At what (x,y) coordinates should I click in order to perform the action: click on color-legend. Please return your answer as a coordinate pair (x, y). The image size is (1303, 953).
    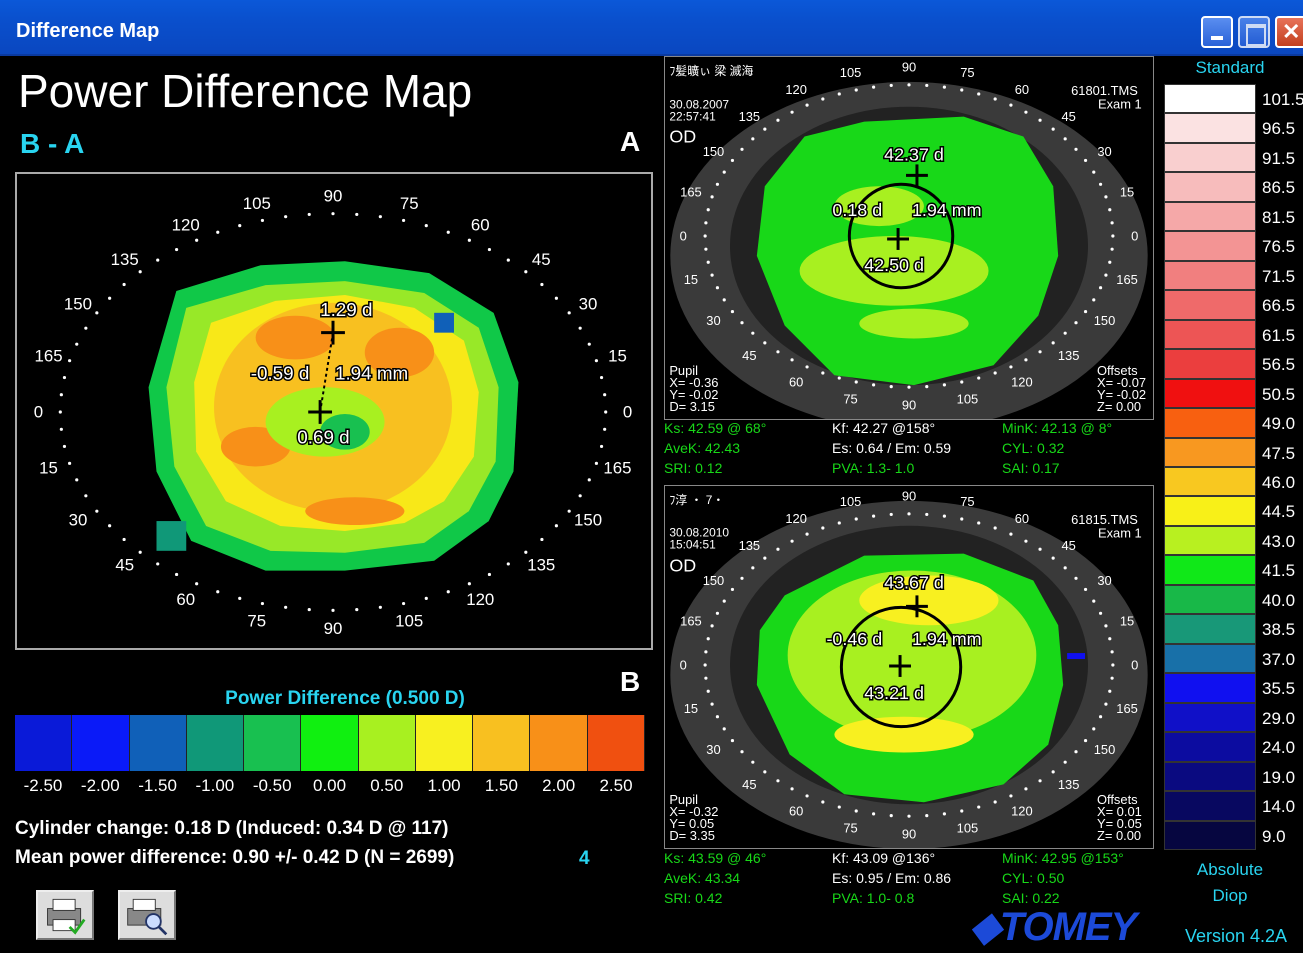
    Looking at the image, I should click on (1211, 467).